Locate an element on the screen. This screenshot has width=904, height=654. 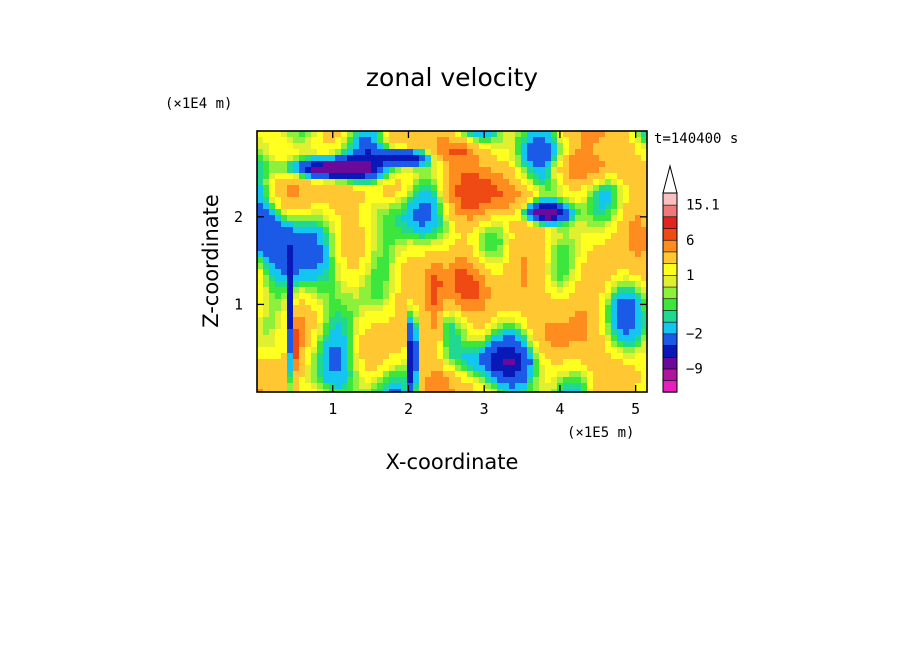
y-tick-label: 2 is located at coordinates (238, 217).